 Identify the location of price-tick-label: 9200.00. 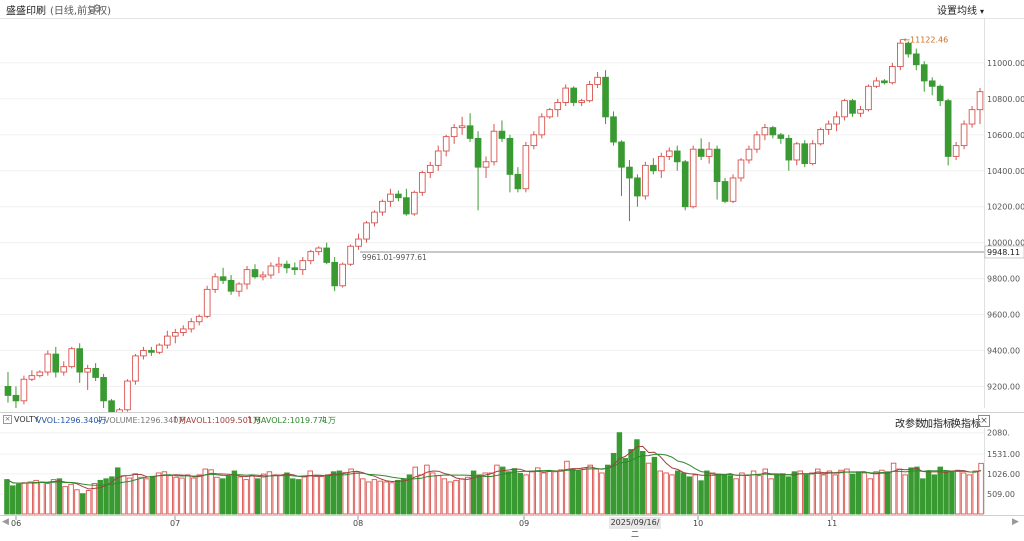
(1003, 386).